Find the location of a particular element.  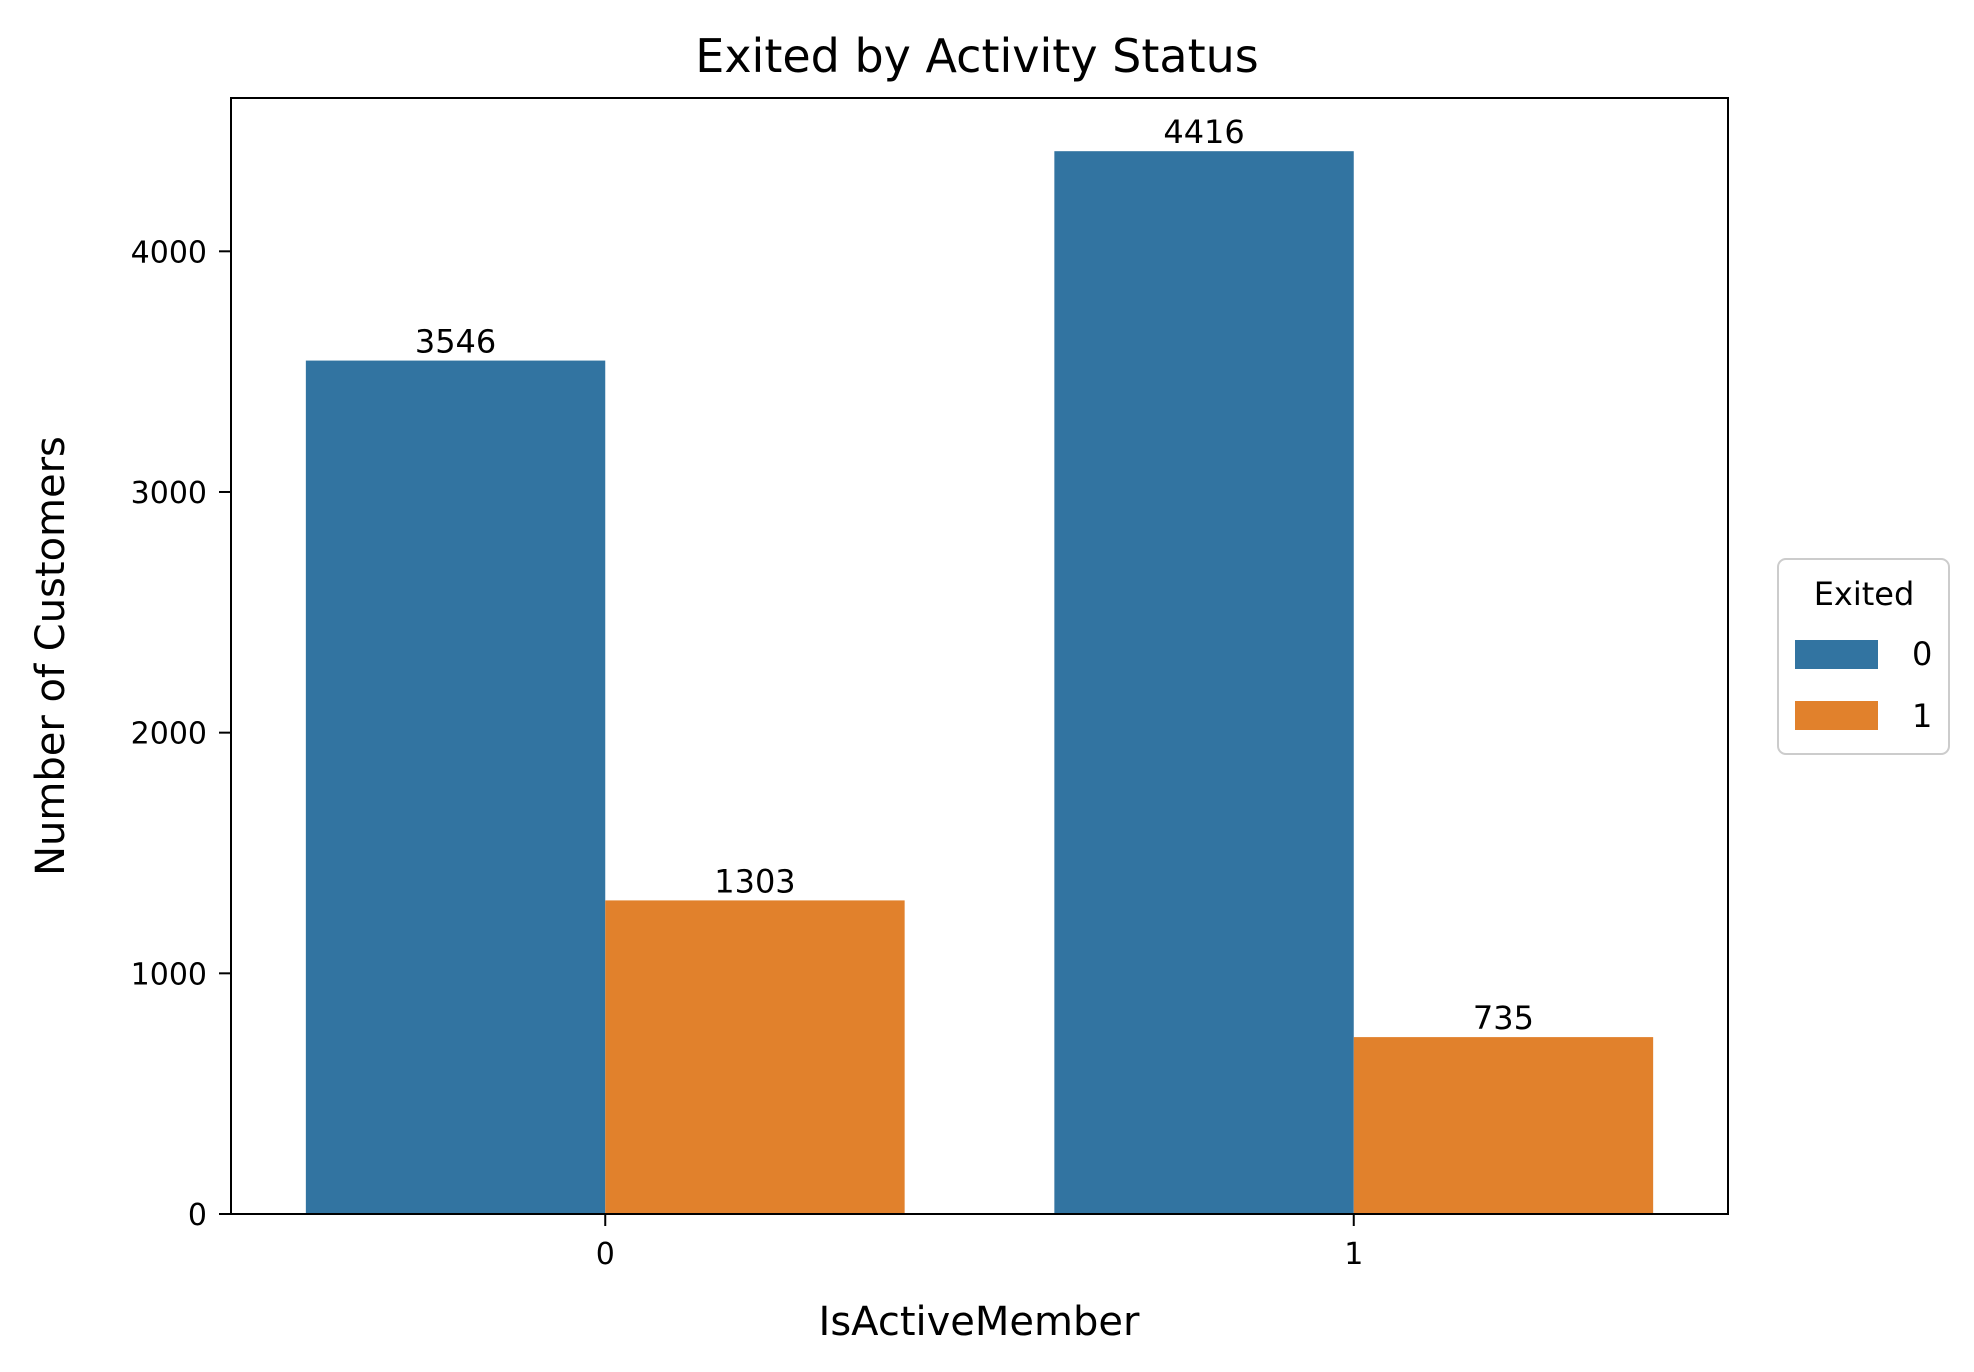

legend-title: Exited is located at coordinates (1864, 594).